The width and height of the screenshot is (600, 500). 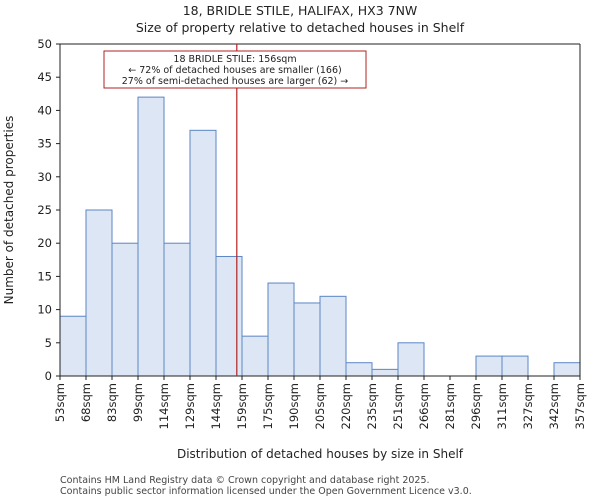 What do you see at coordinates (9, 210) in the screenshot?
I see `y-axis-label: Number of detached properties` at bounding box center [9, 210].